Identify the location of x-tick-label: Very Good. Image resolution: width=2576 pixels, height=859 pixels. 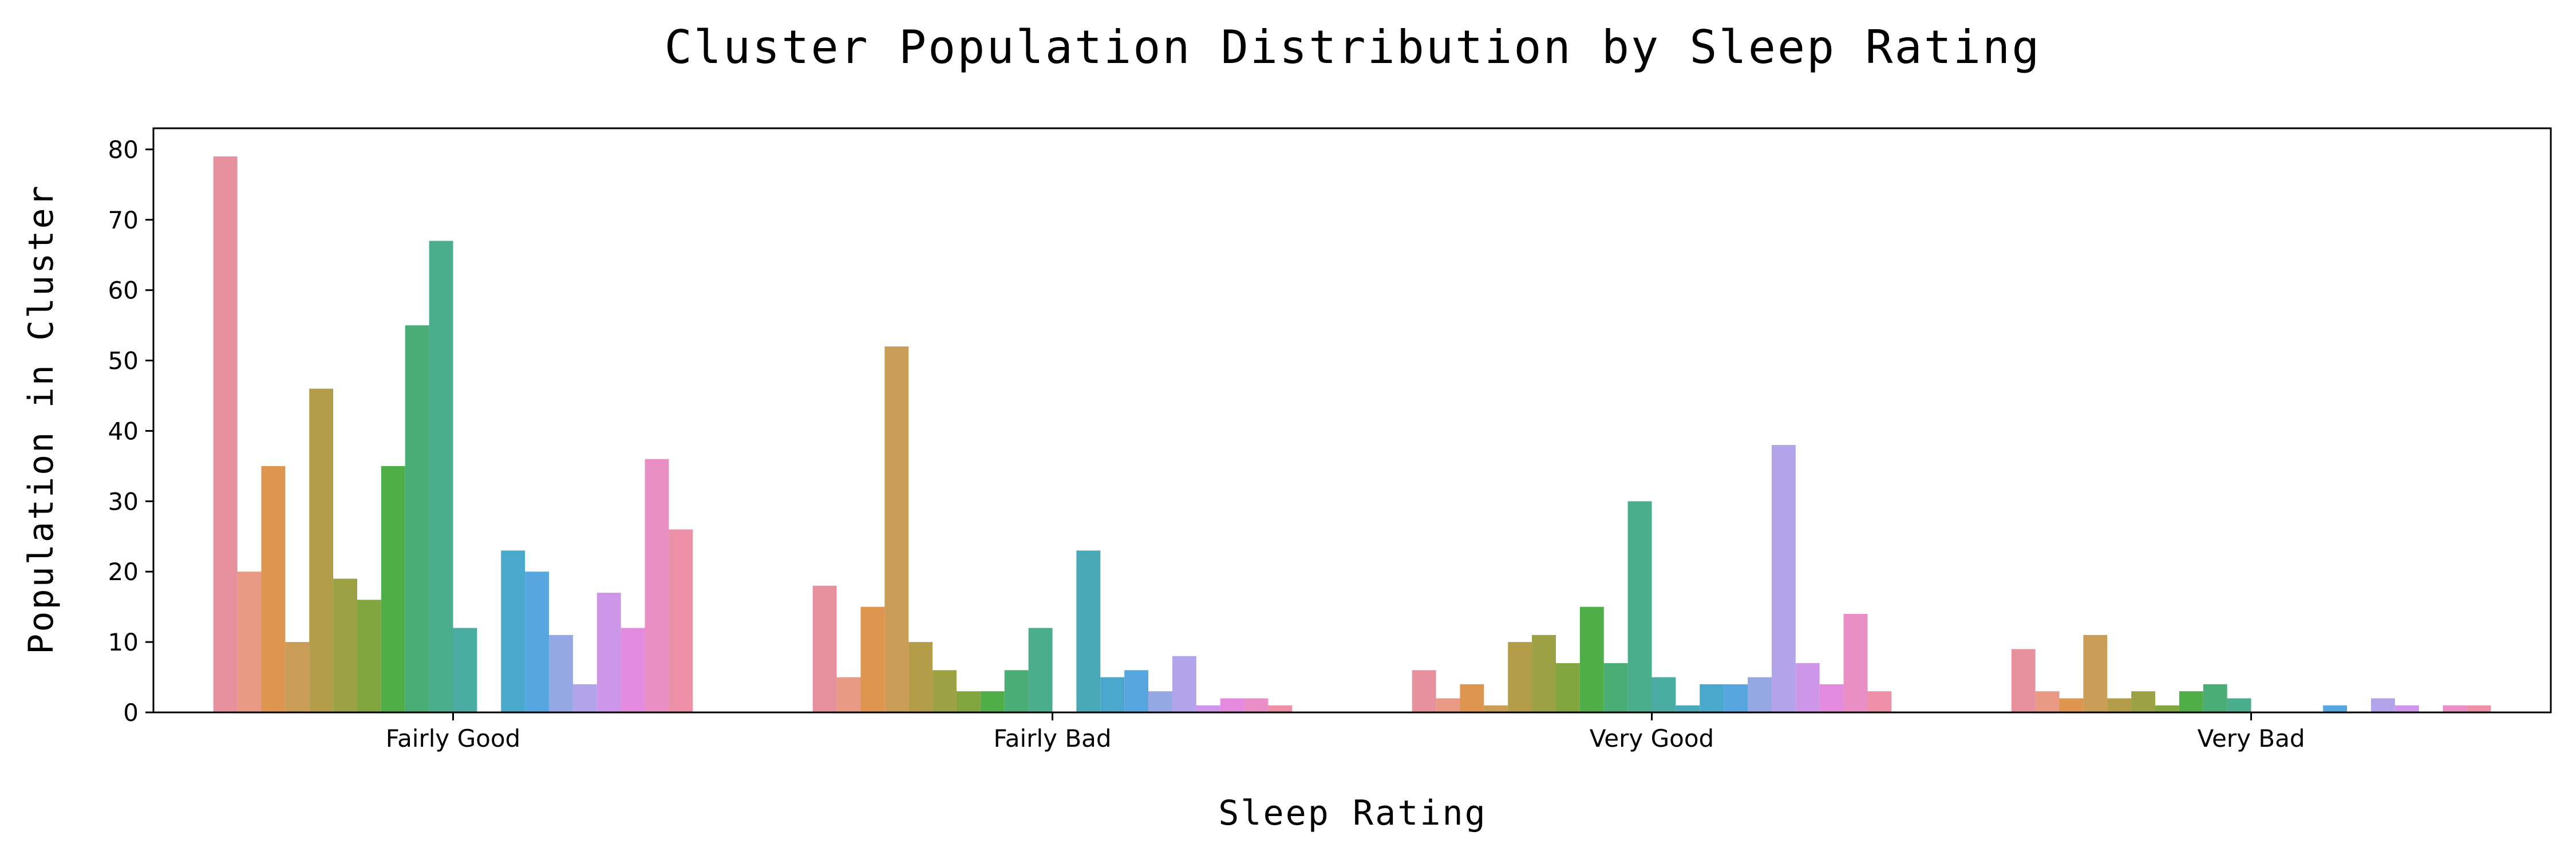
(1652, 738).